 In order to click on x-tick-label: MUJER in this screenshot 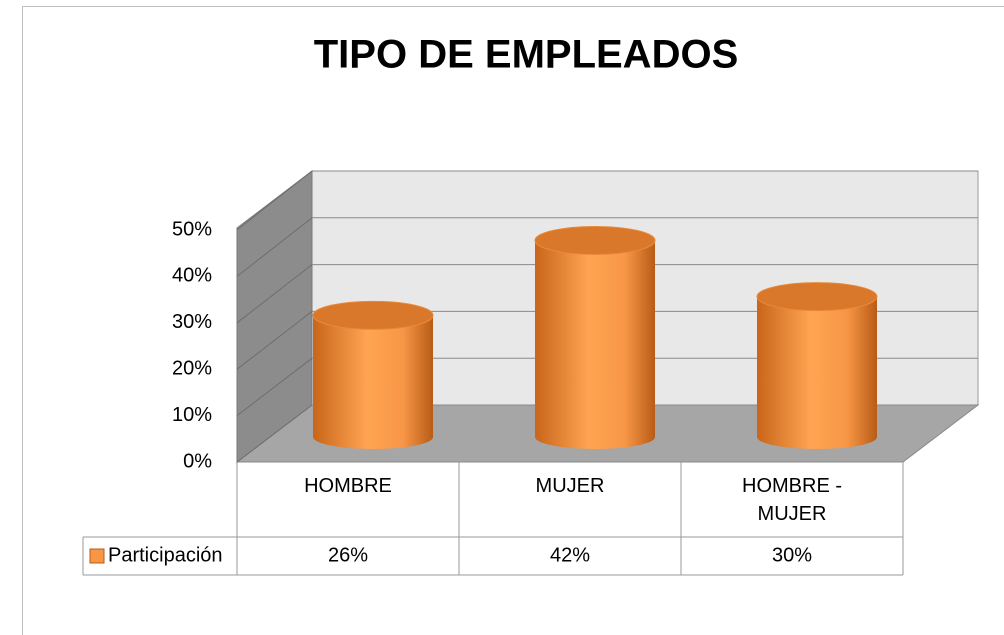, I will do `click(570, 486)`.